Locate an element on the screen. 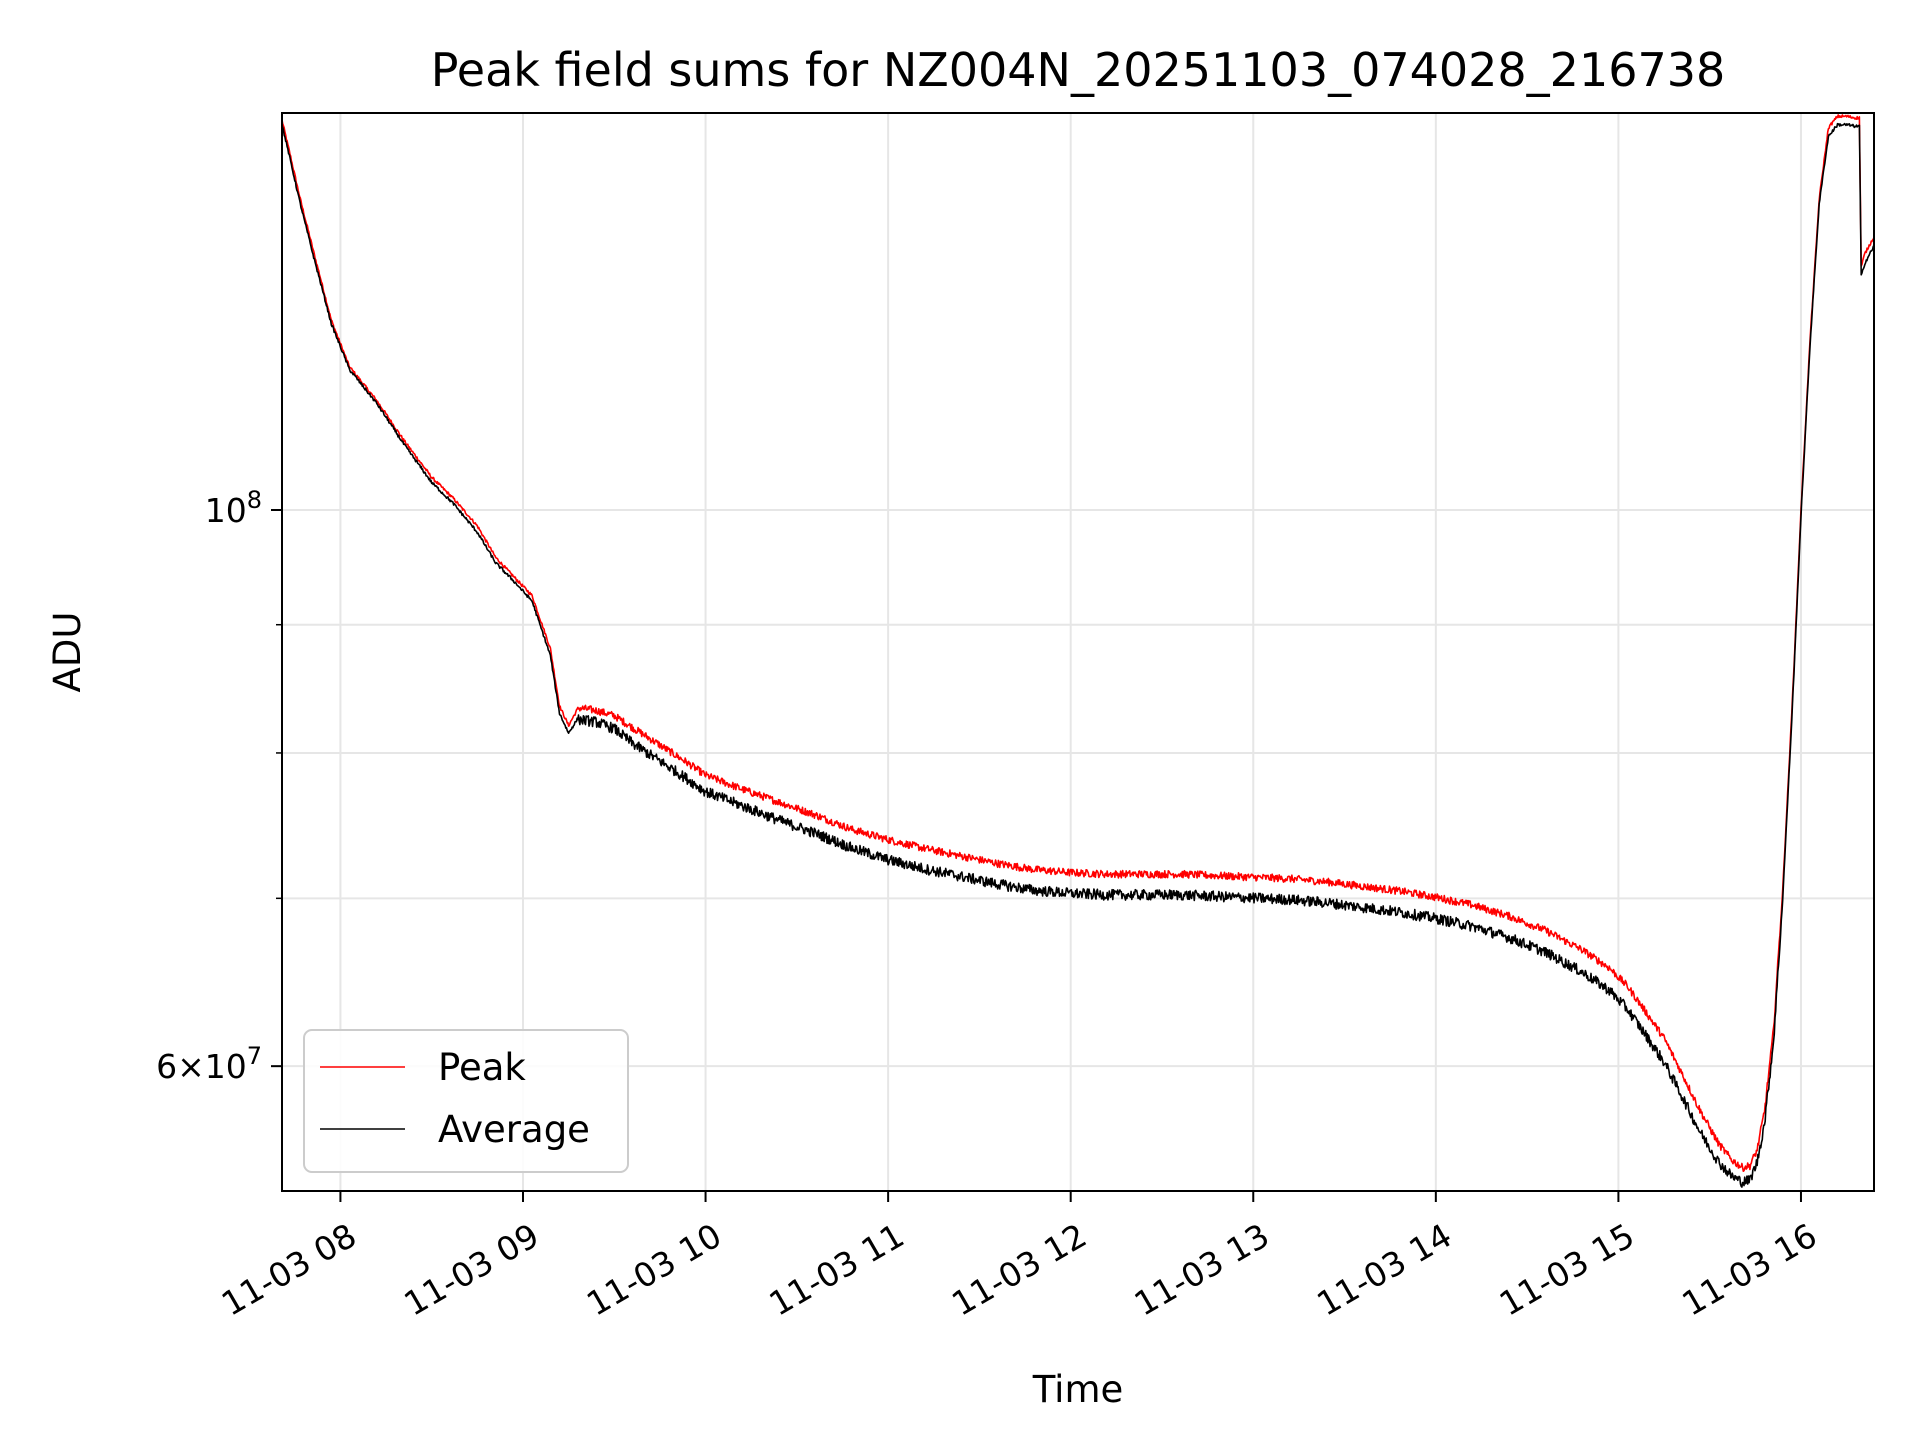 The height and width of the screenshot is (1440, 1920). y-tick-label: 6×107 is located at coordinates (209, 1064).